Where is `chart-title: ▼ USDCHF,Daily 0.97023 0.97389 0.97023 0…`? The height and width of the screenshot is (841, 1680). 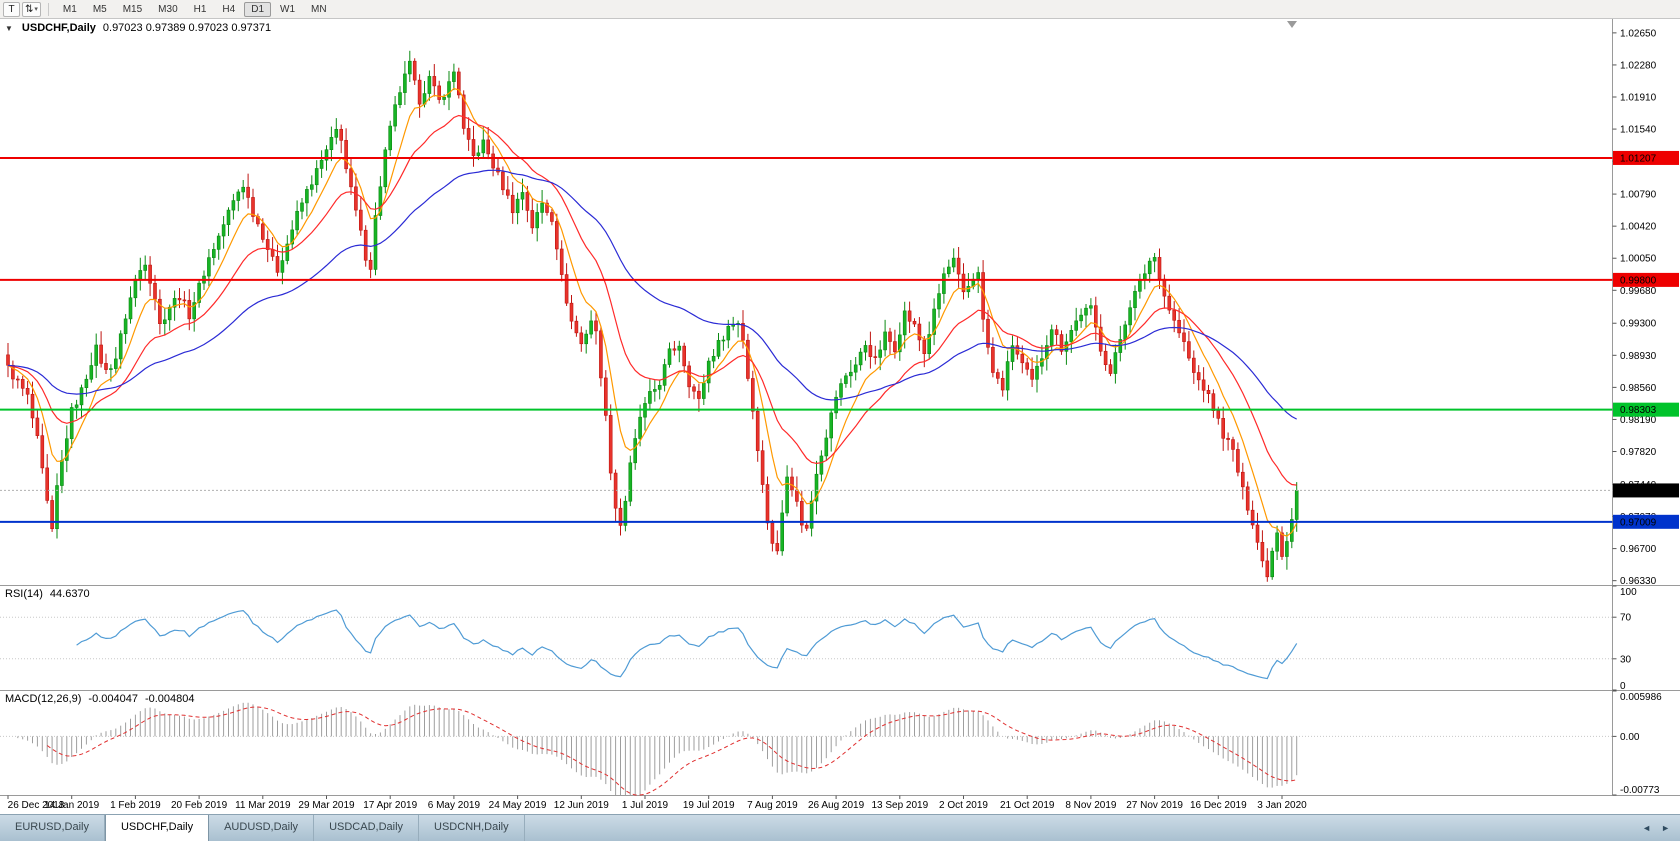
chart-title: ▼ USDCHF,Daily 0.97023 0.97389 0.97023 0… is located at coordinates (138, 28).